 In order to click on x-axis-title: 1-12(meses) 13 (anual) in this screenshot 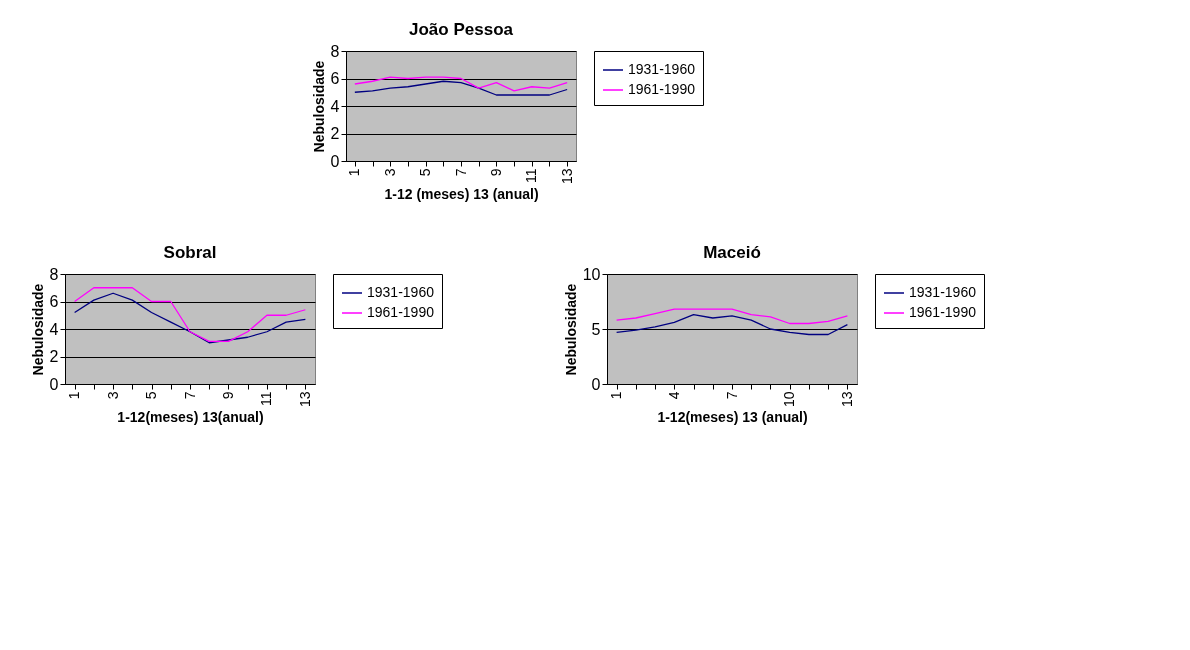, I will do `click(732, 417)`.